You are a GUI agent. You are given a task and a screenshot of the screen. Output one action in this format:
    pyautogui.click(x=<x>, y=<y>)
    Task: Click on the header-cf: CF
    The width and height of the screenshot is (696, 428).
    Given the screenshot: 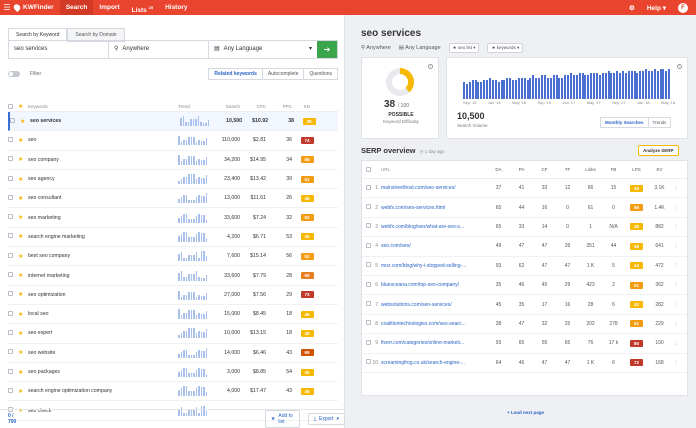 What is the action you would take?
    pyautogui.click(x=544, y=169)
    